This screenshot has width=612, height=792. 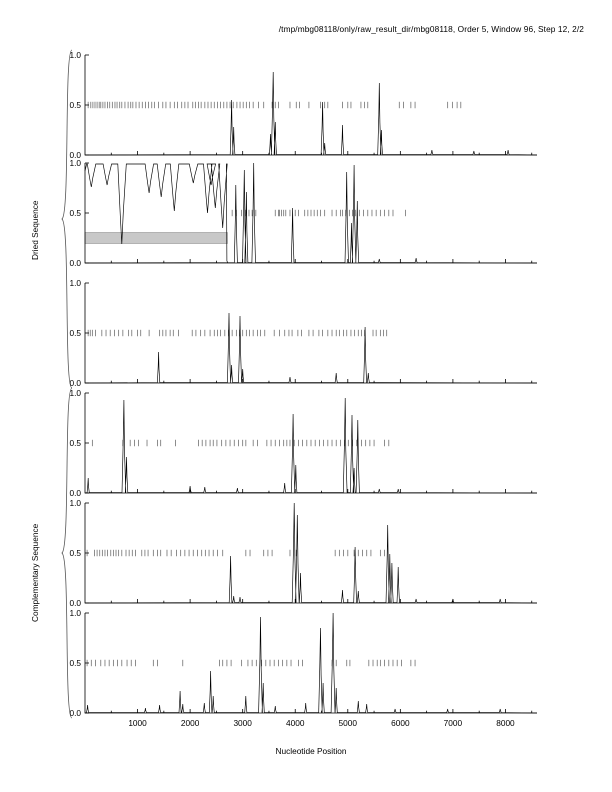 I want to click on x-tick-label: 7000, so click(x=453, y=723).